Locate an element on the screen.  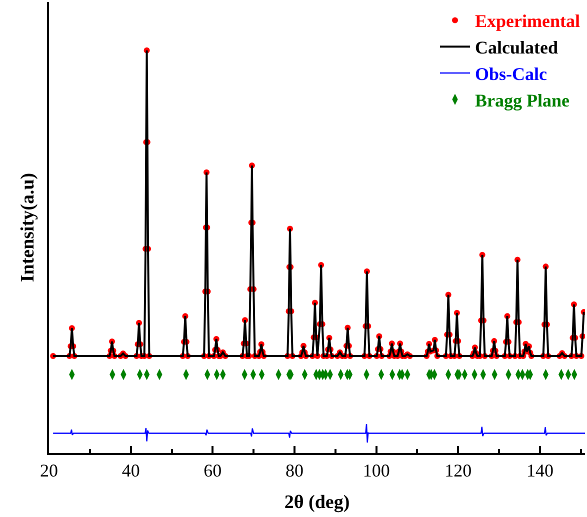
x-tick-label: 100 is located at coordinates (376, 470).